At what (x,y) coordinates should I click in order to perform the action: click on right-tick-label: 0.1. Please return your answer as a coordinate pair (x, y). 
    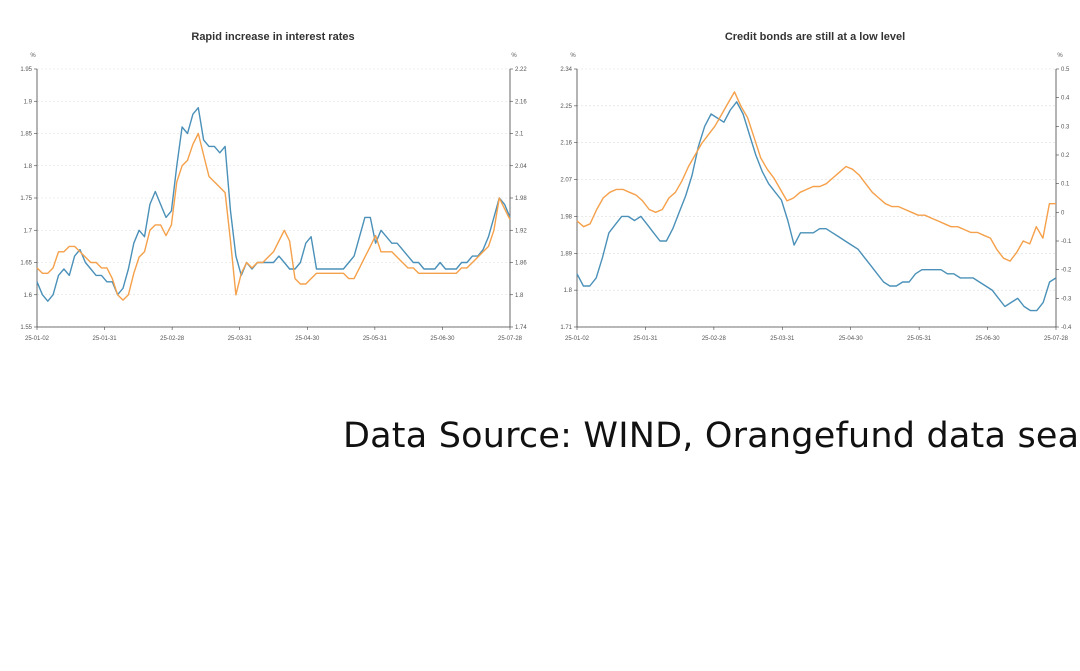
    Looking at the image, I should click on (1065, 185).